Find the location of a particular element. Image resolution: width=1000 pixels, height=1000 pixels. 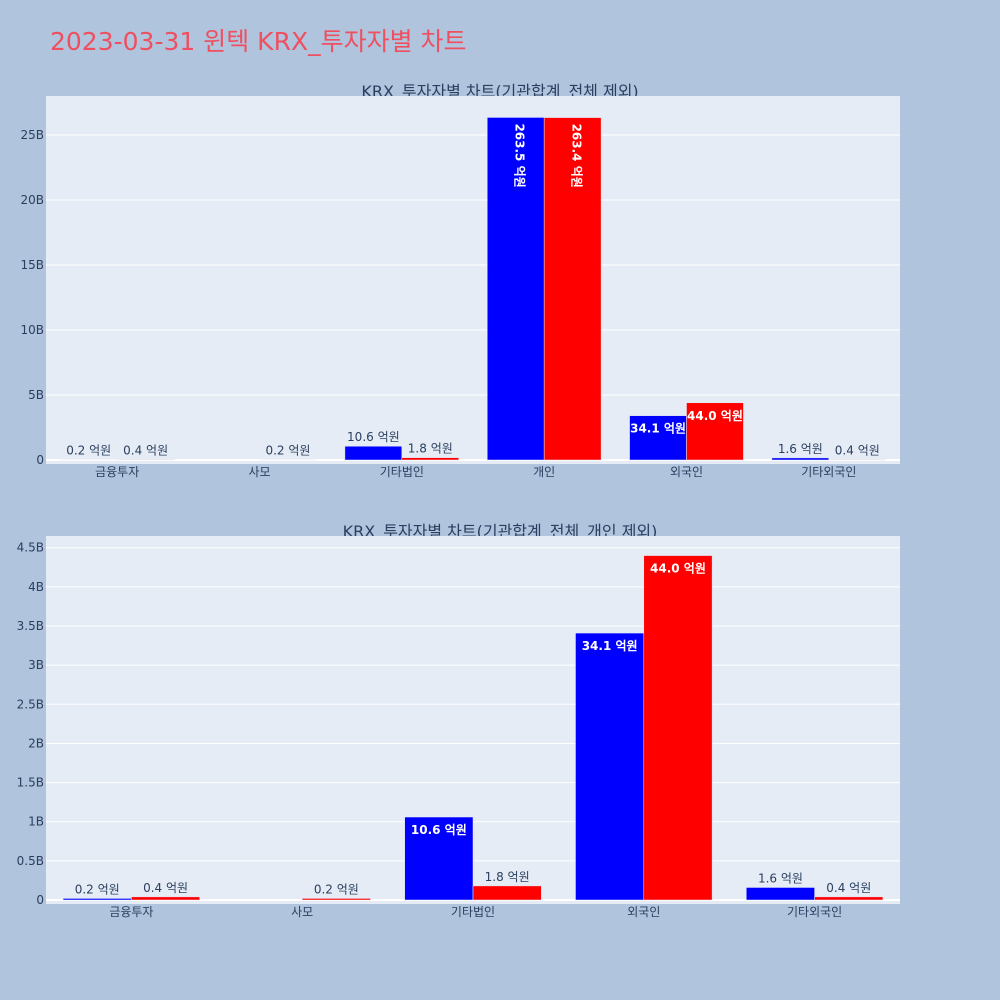

page-title: 2023-03-31 윈텍 KRX_투자자별 차트 is located at coordinates (258, 41).